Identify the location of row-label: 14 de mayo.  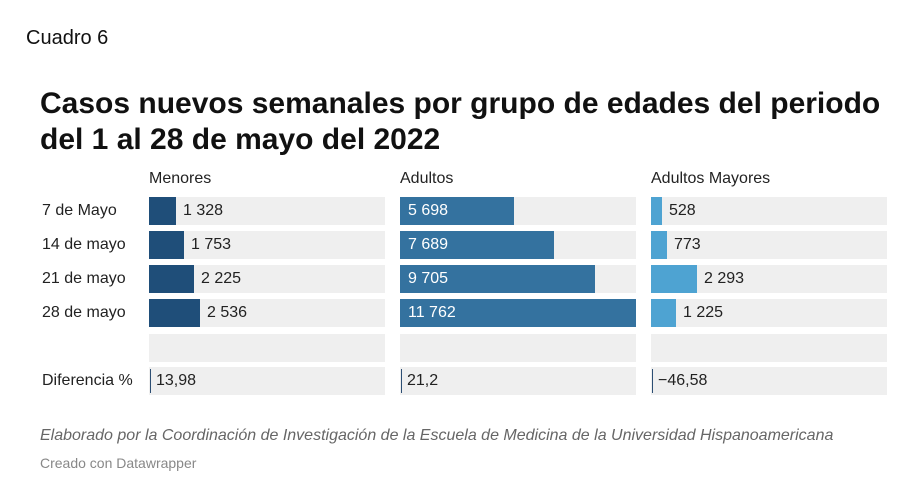
(84, 244).